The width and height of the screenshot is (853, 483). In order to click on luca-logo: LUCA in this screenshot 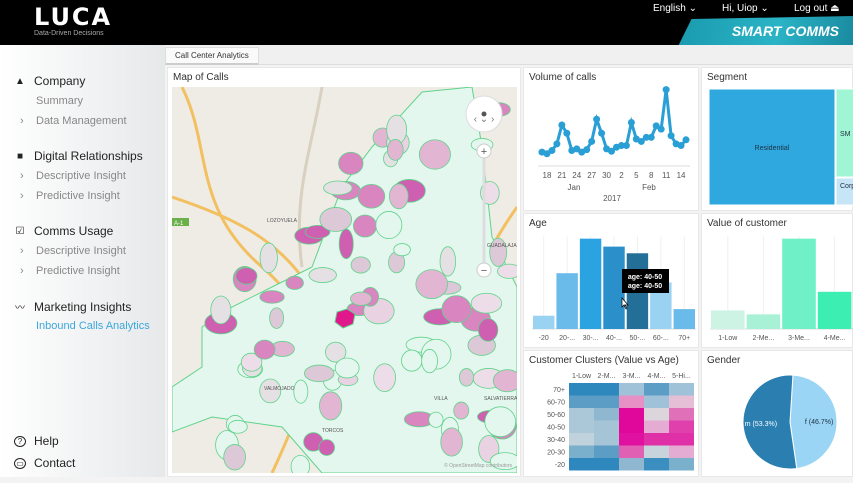, I will do `click(73, 17)`.